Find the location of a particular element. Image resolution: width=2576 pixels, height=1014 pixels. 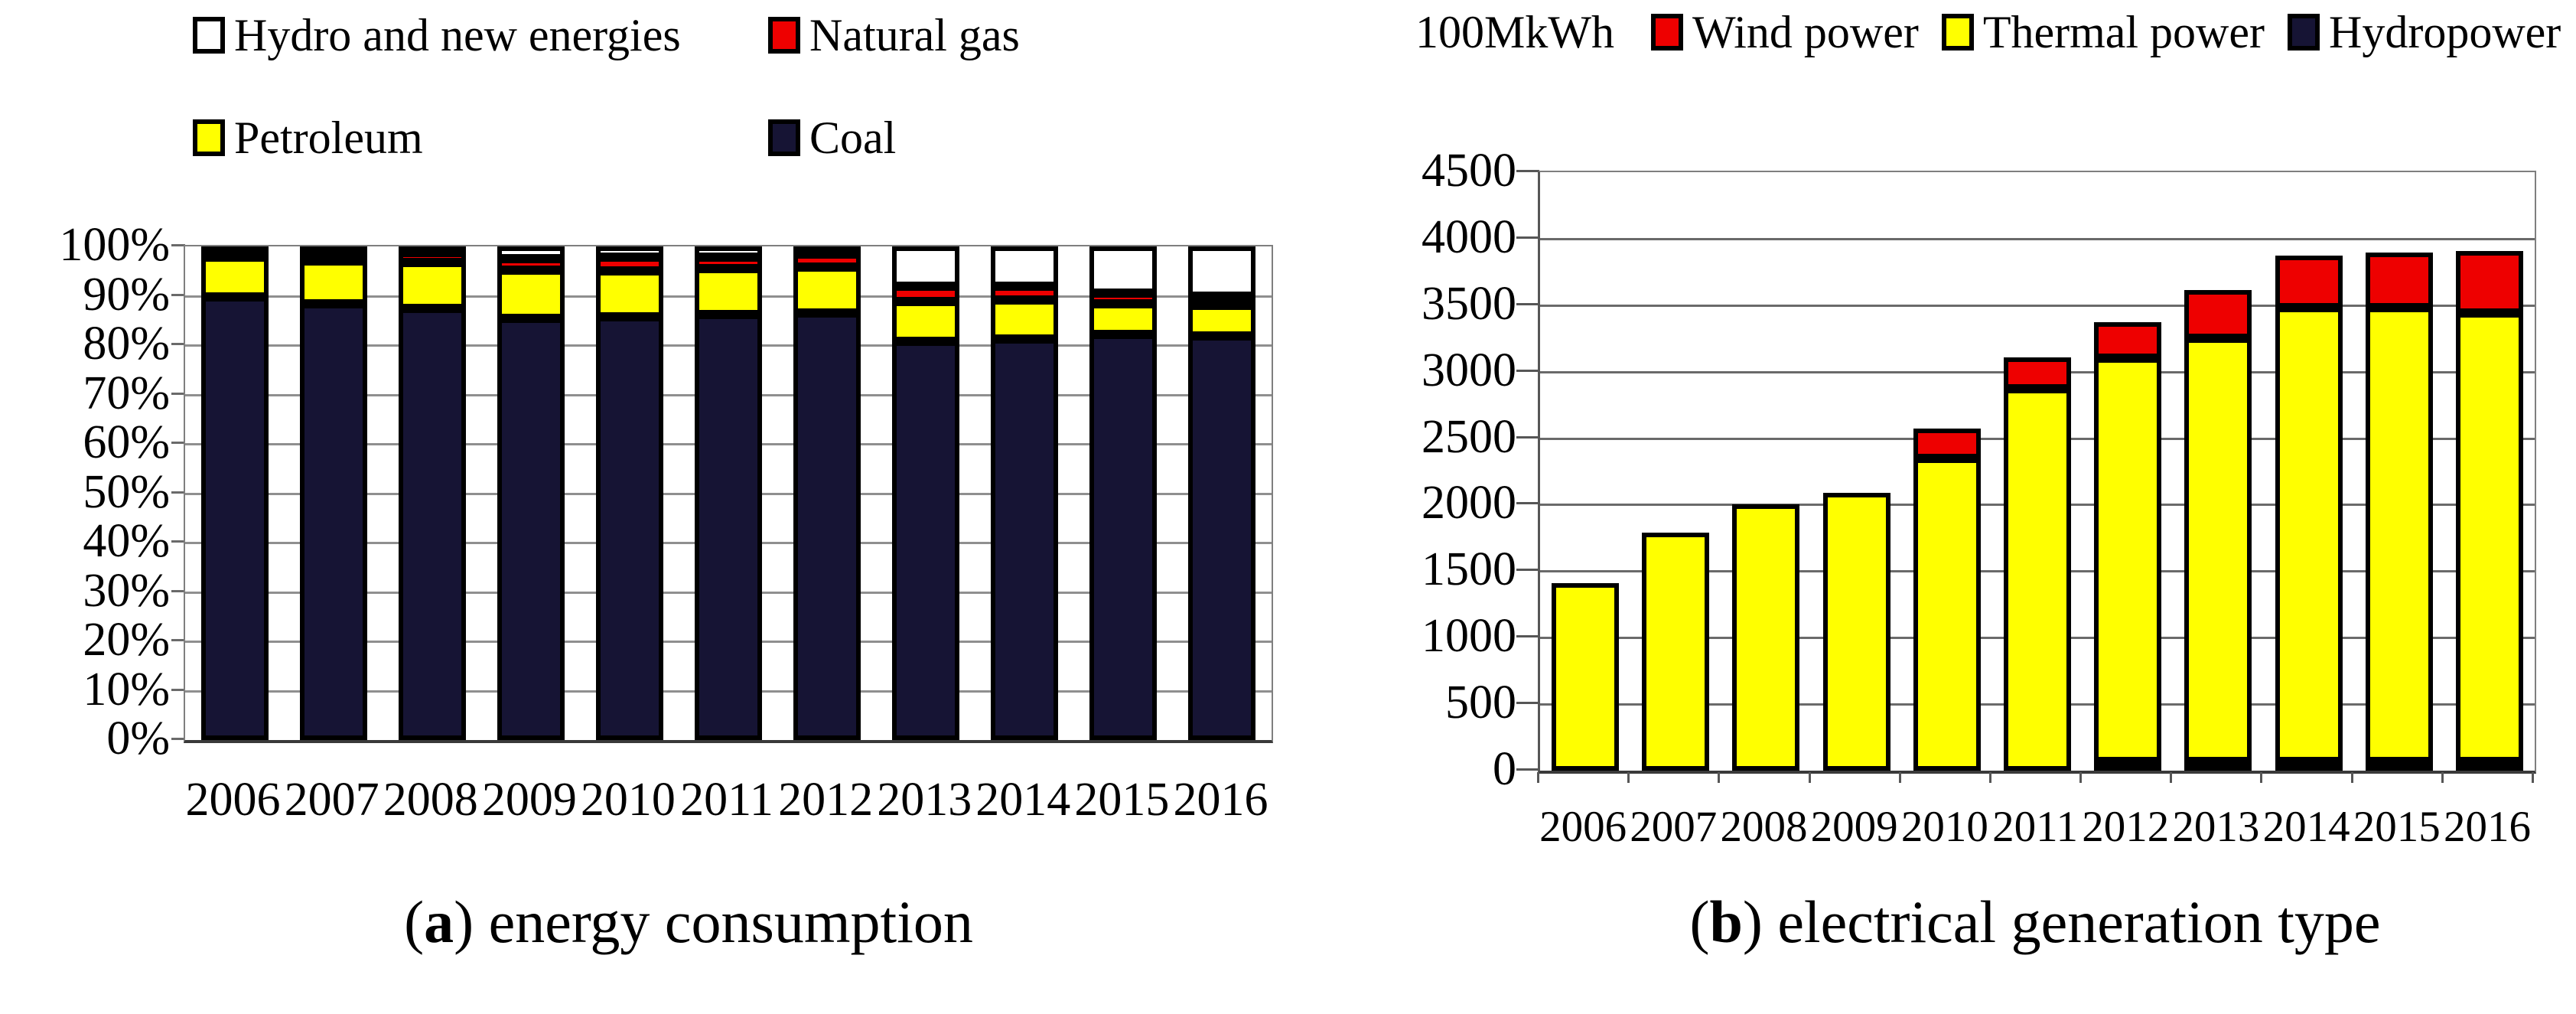

chart-b-legend: Wind power Thermal power Hydropower is located at coordinates (2106, 32).